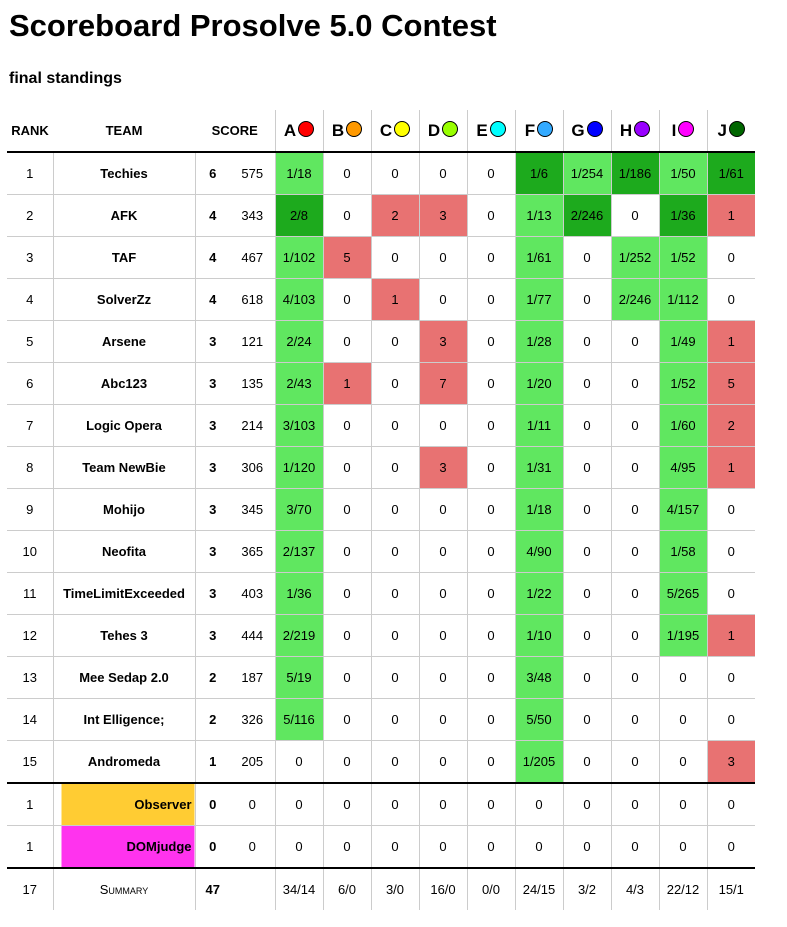  I want to click on team-name: Techies, so click(123, 173).